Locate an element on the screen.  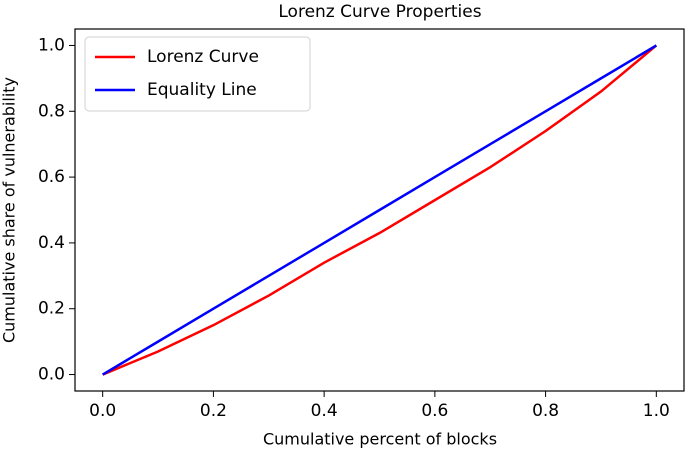
y-axis-label: Cumulative share of vulnerability is located at coordinates (9, 210).